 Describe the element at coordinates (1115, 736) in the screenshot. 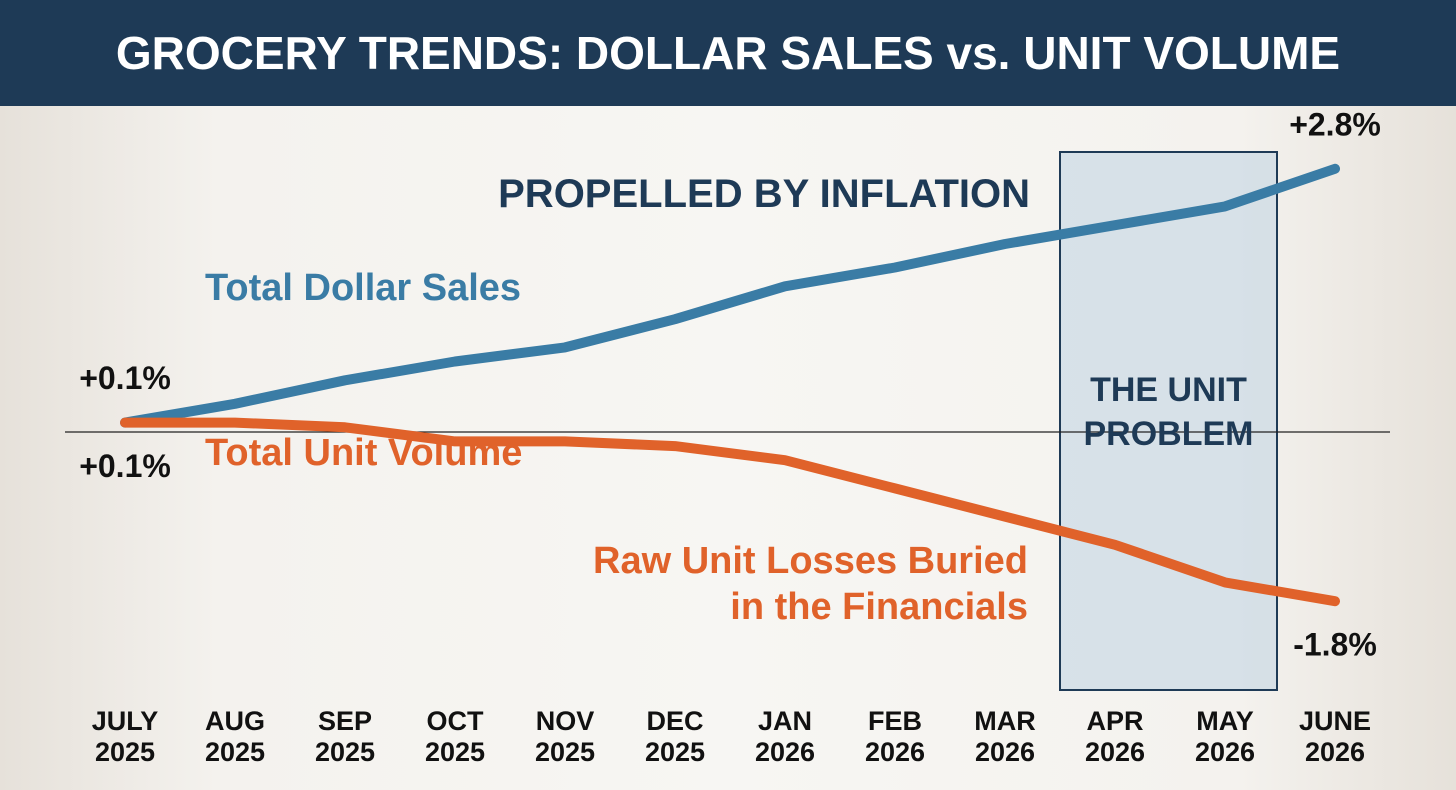

I see `x-tick-label: APR 2026` at that location.